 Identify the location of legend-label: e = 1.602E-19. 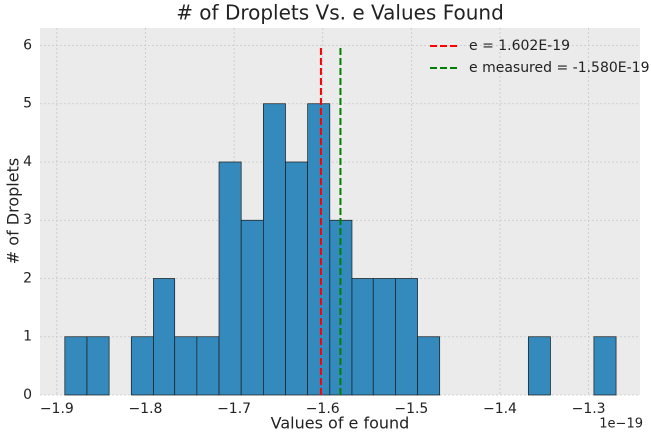
(519, 46).